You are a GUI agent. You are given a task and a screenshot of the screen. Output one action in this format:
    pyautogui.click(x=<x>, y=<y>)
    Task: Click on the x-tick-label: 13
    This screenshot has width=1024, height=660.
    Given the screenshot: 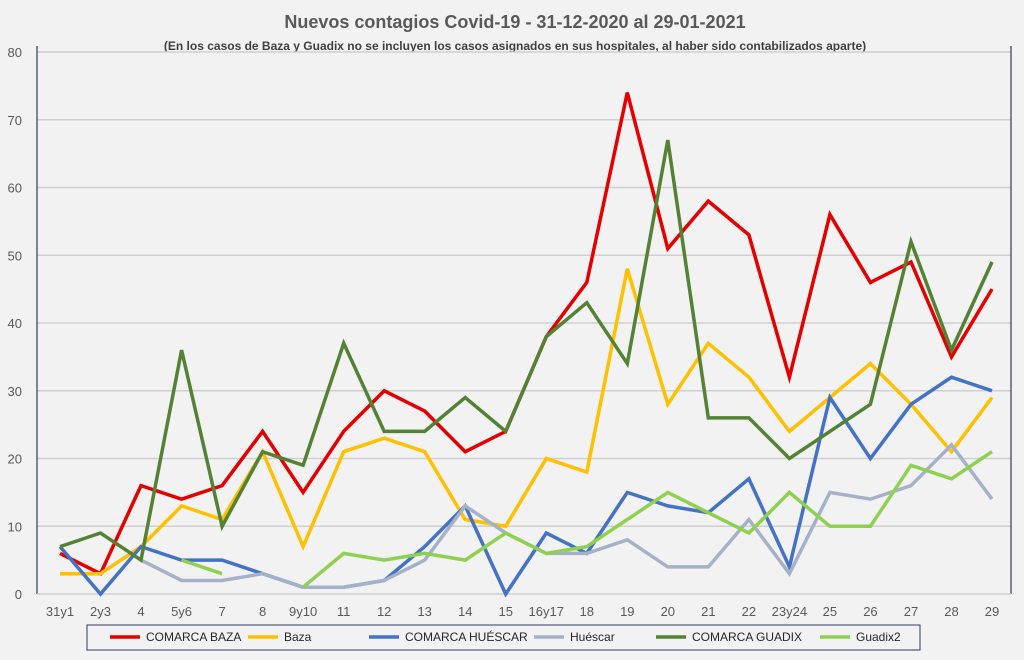 What is the action you would take?
    pyautogui.click(x=424, y=611)
    